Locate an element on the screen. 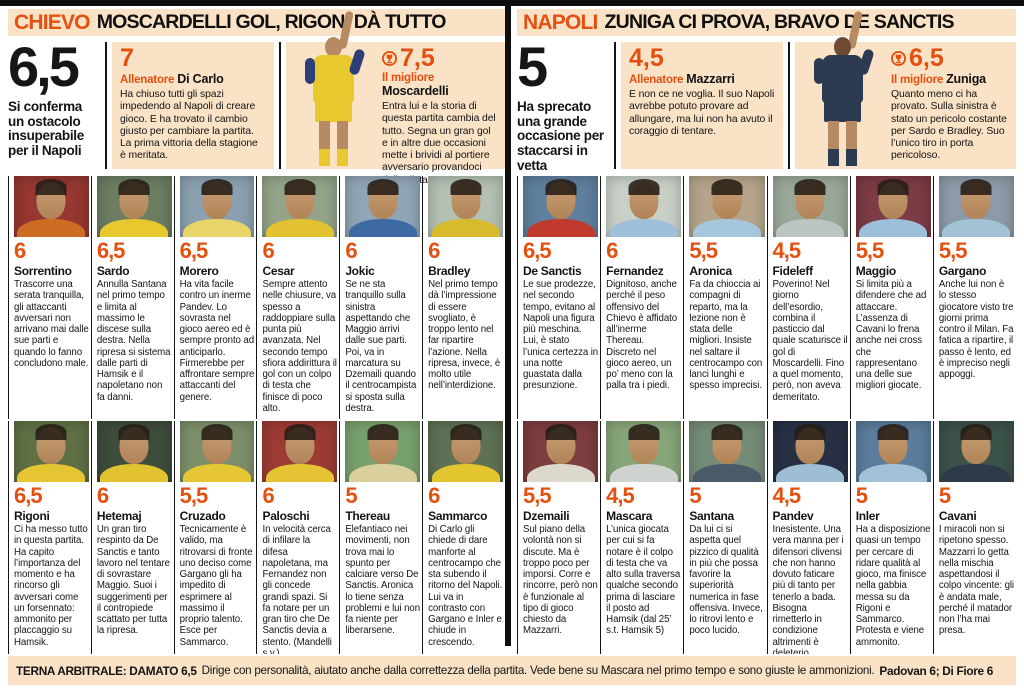 The image size is (1024, 690). player-name: Bradley is located at coordinates (449, 271).